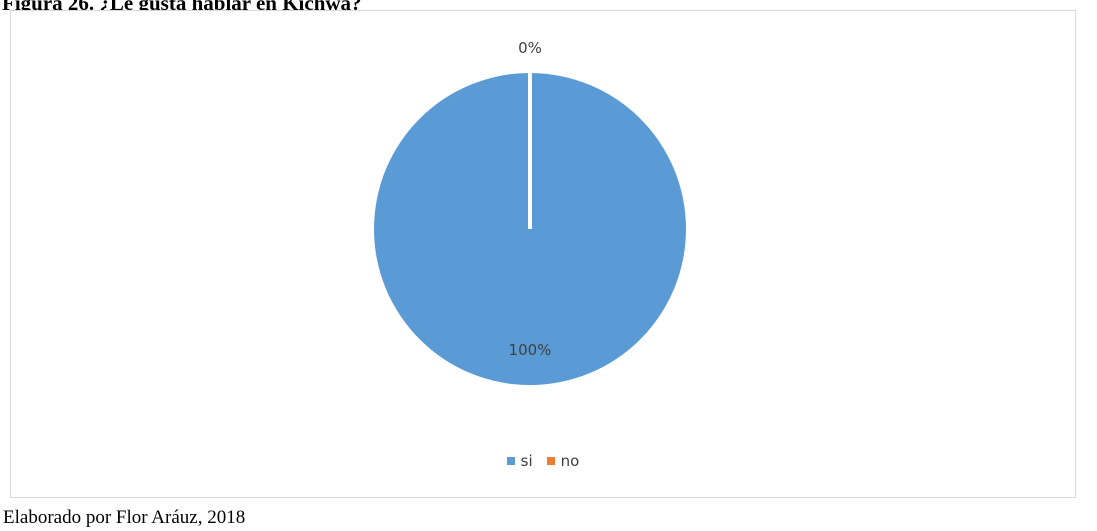  I want to click on data-label-no: 0%, so click(530, 48).